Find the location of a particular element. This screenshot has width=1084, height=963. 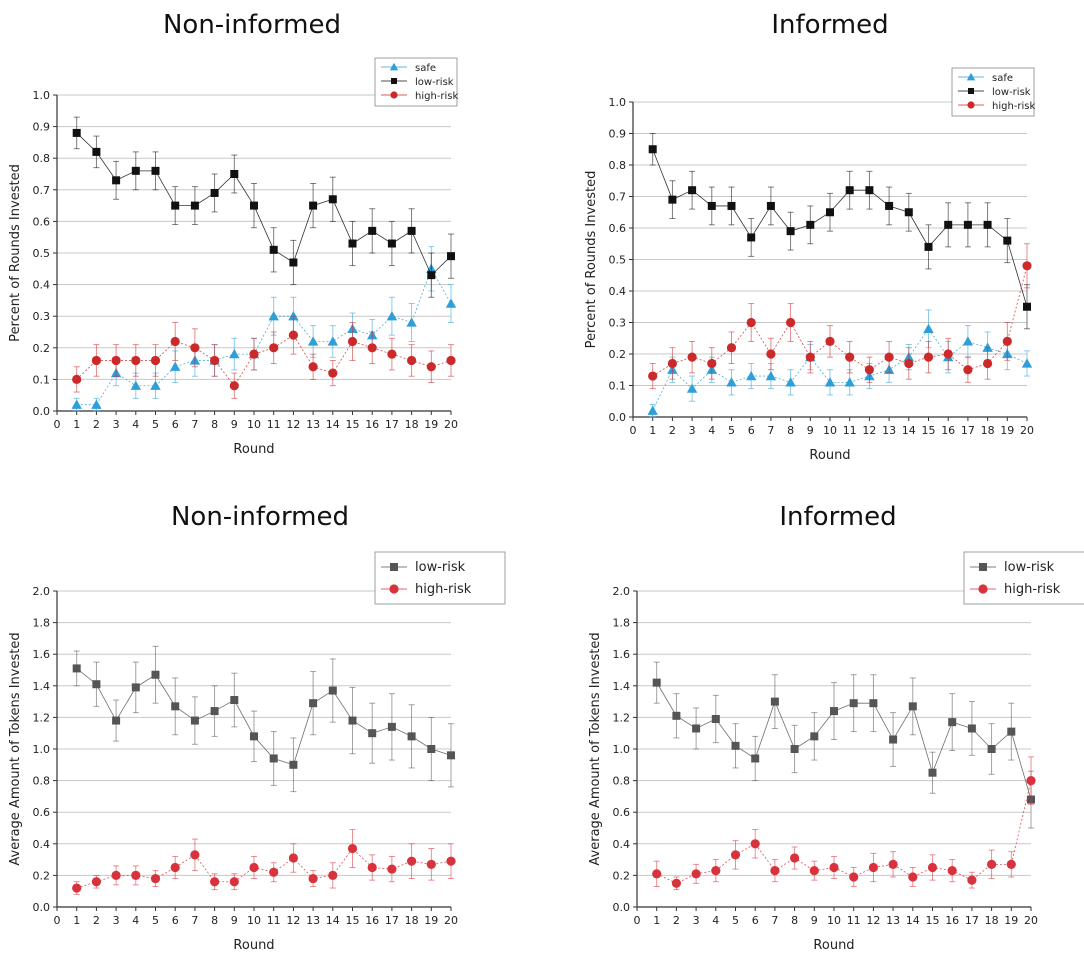

x-tick-label: 0 is located at coordinates (57, 424).